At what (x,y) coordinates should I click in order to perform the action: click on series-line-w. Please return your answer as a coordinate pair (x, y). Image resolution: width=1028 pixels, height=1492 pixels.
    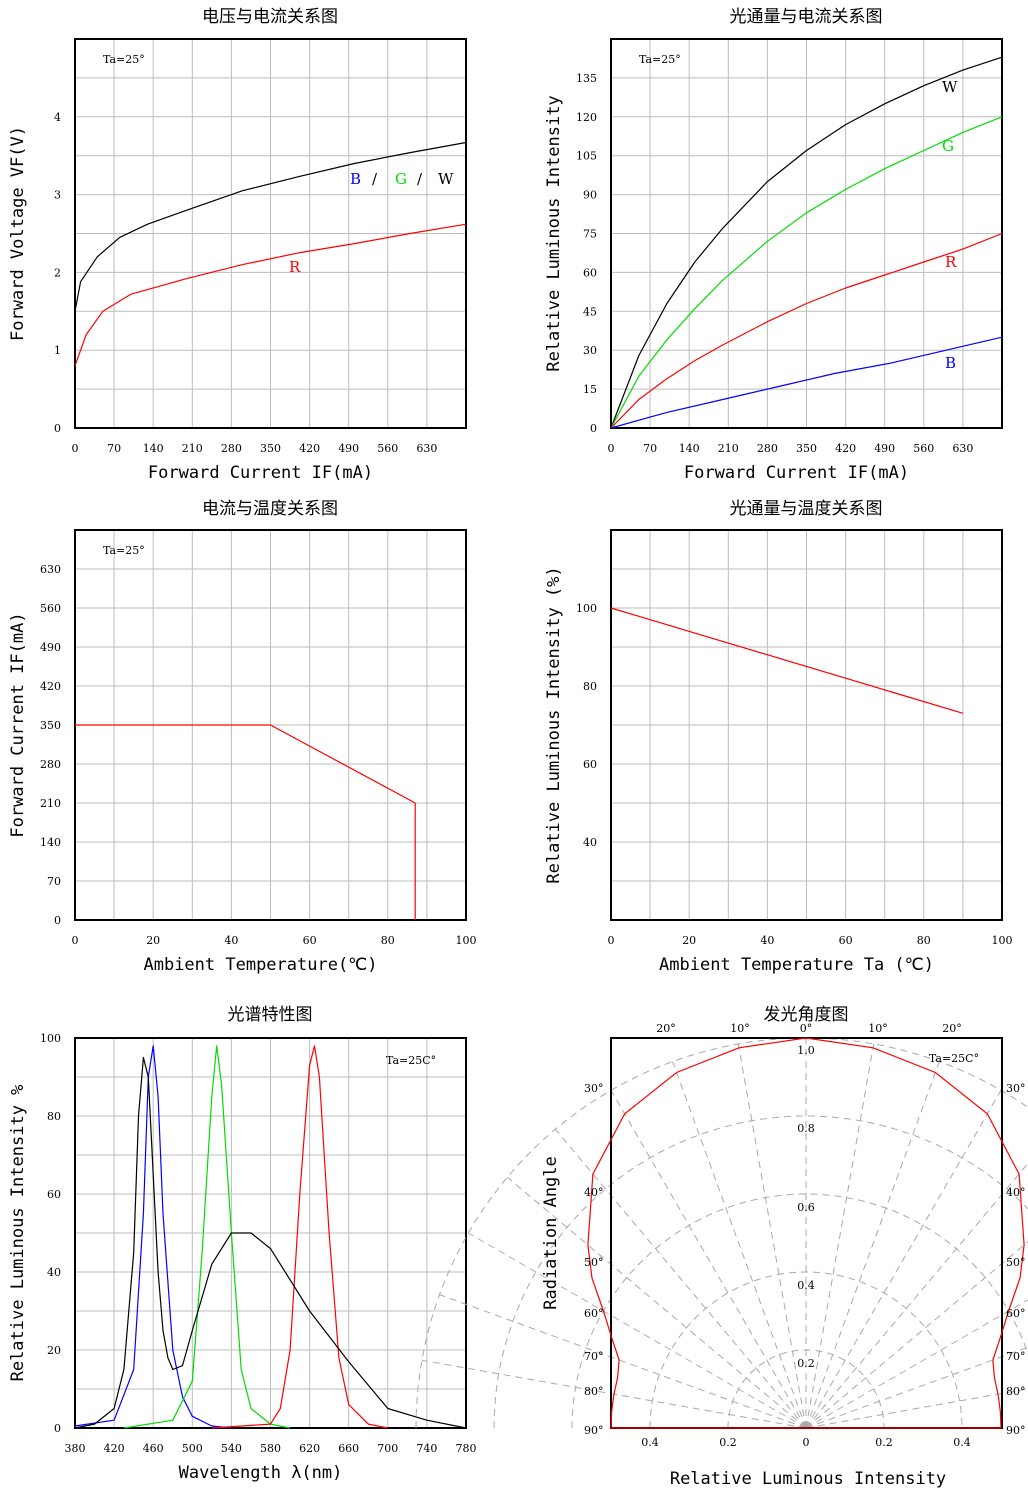
    Looking at the image, I should click on (806, 242).